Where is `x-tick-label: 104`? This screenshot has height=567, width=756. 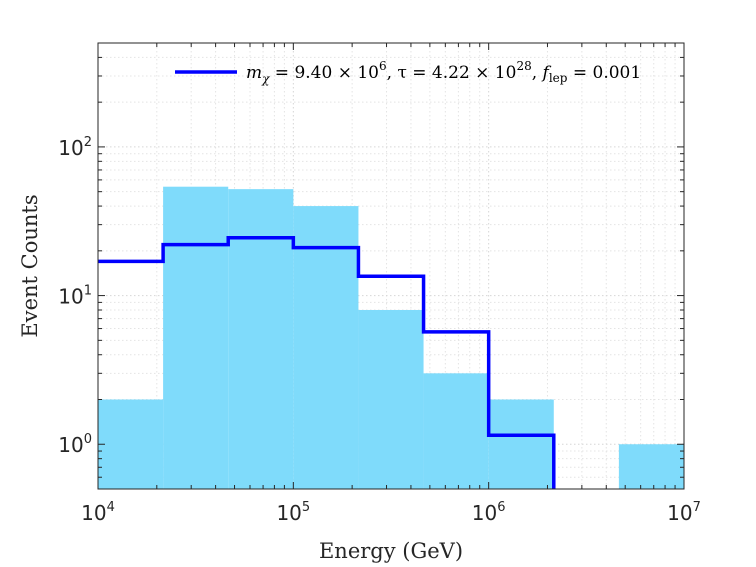
x-tick-label: 104 is located at coordinates (98, 512).